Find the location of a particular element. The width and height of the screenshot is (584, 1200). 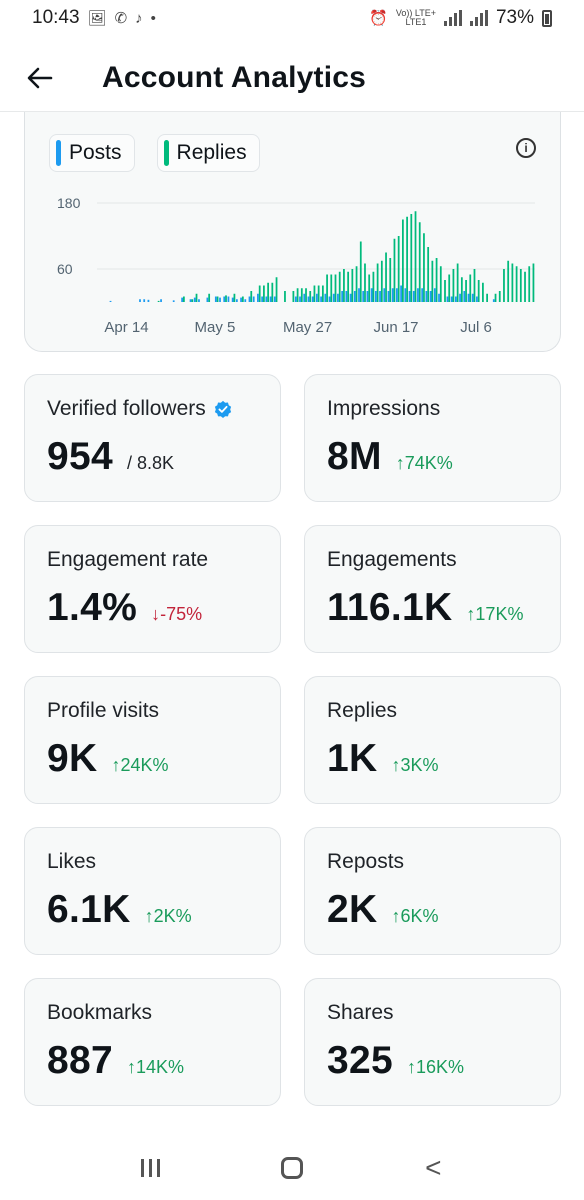

stat-row: 9K ↑24K% is located at coordinates (152, 759).